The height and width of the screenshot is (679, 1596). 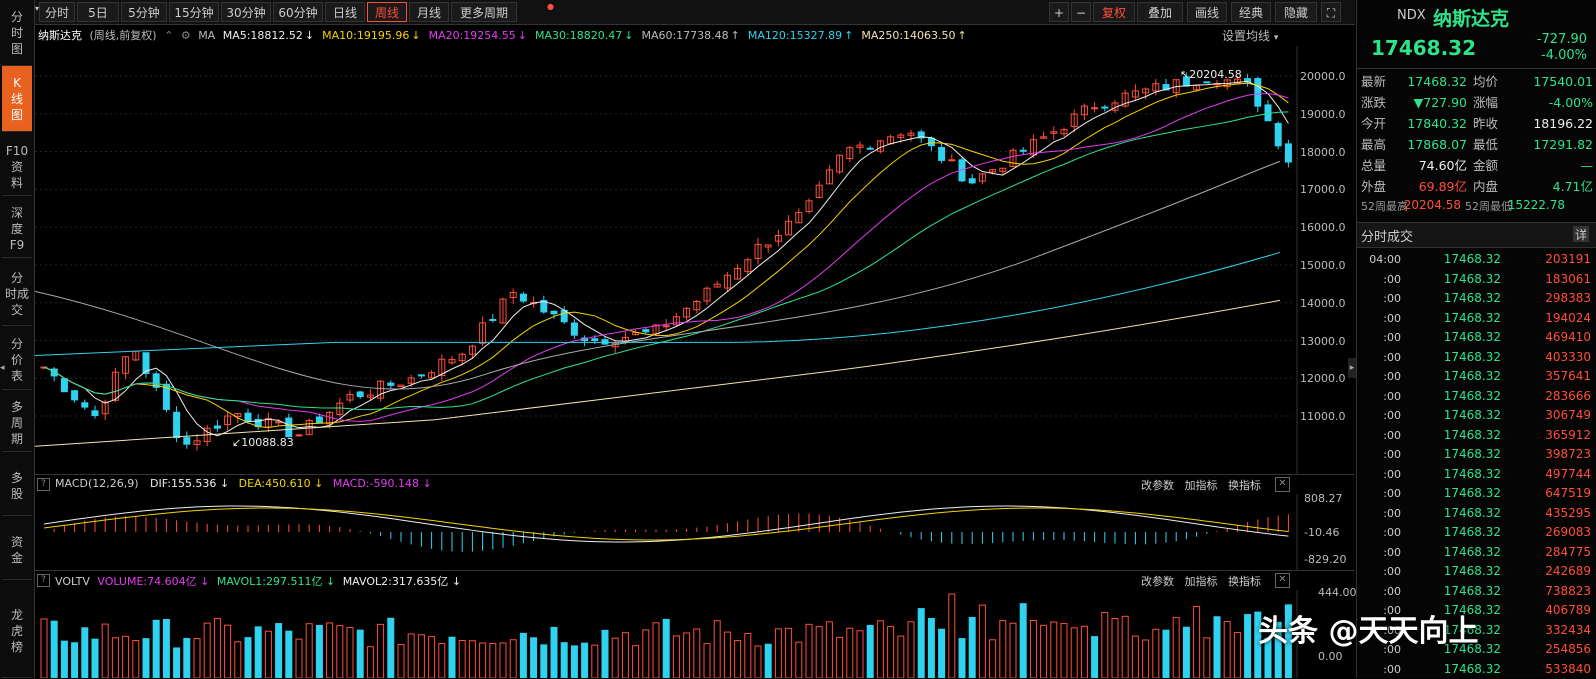 What do you see at coordinates (17, 423) in the screenshot?
I see `nav-item-6: 多 周 期` at bounding box center [17, 423].